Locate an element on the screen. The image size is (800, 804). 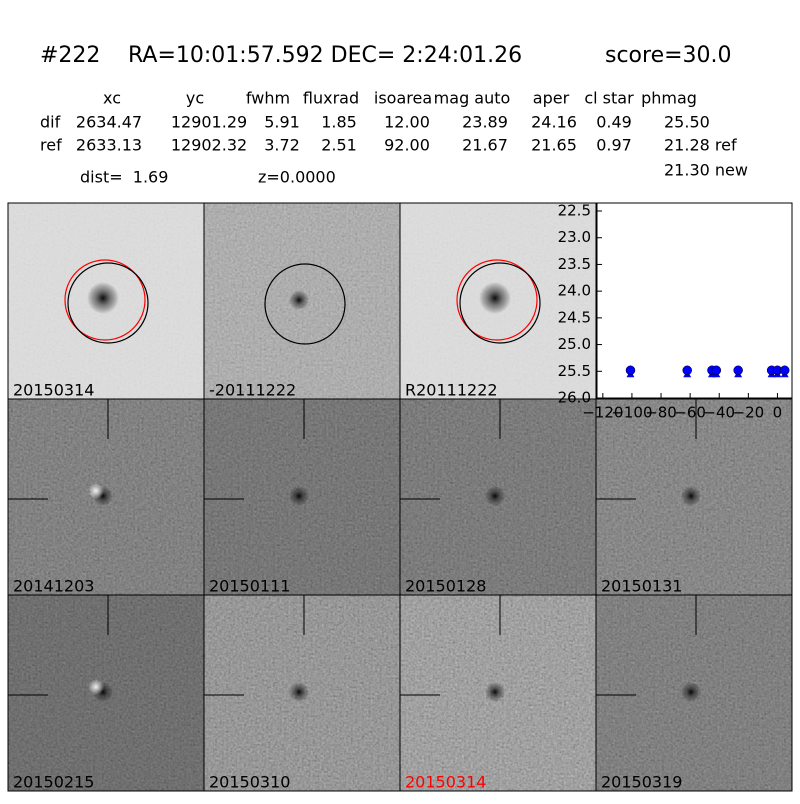
row-label: ref is located at coordinates (51, 145).